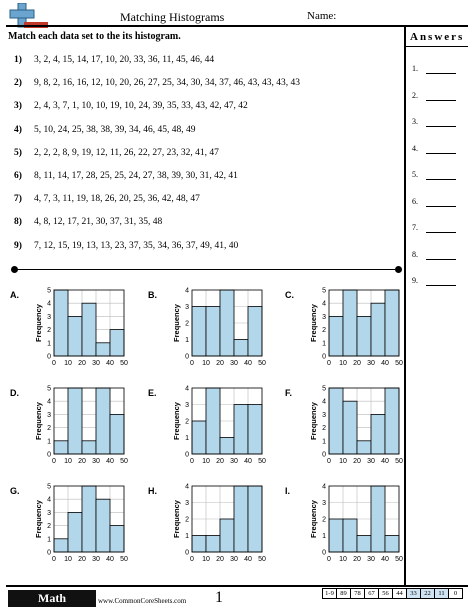 This screenshot has width=474, height=611. What do you see at coordinates (415, 254) in the screenshot?
I see `answer-number: 8.` at bounding box center [415, 254].